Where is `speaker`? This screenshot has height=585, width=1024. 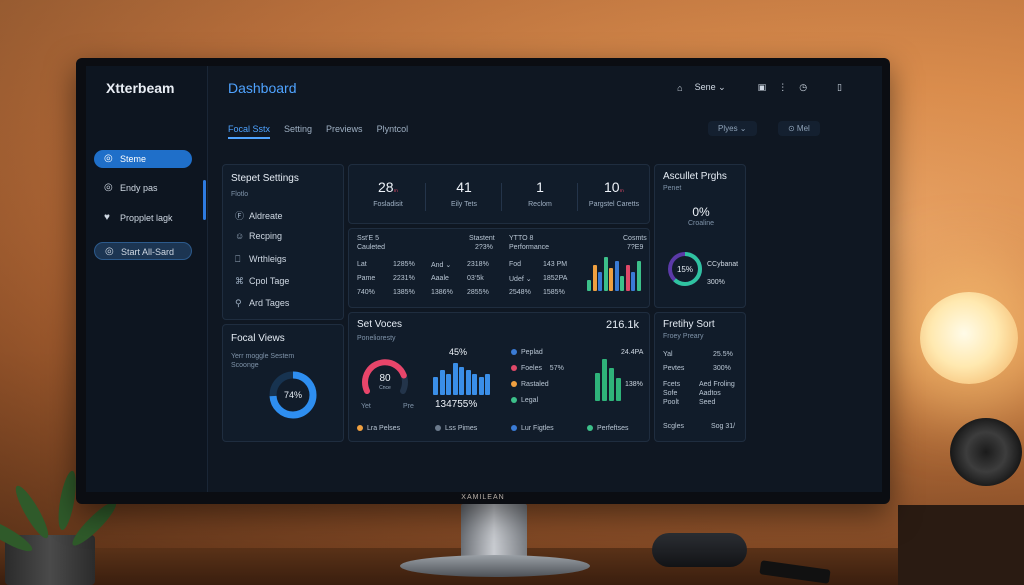
speaker is located at coordinates (986, 452).